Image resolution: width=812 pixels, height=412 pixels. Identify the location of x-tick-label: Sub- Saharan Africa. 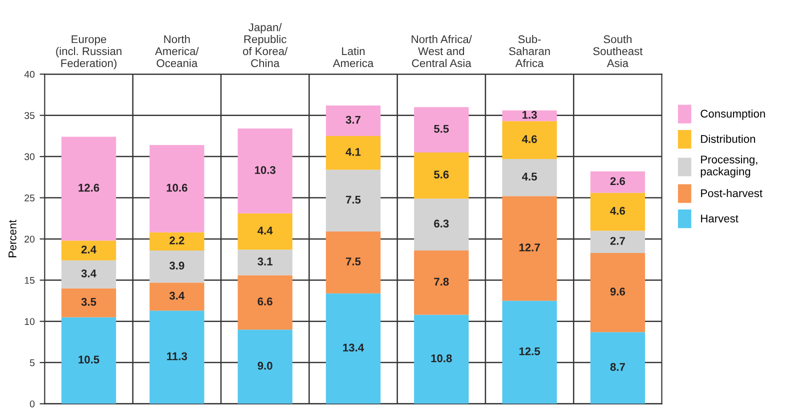
(529, 51).